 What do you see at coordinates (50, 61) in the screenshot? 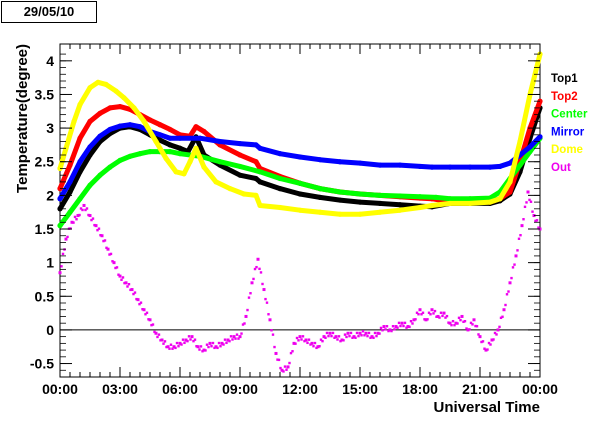
I see `y-tick-label: 4` at bounding box center [50, 61].